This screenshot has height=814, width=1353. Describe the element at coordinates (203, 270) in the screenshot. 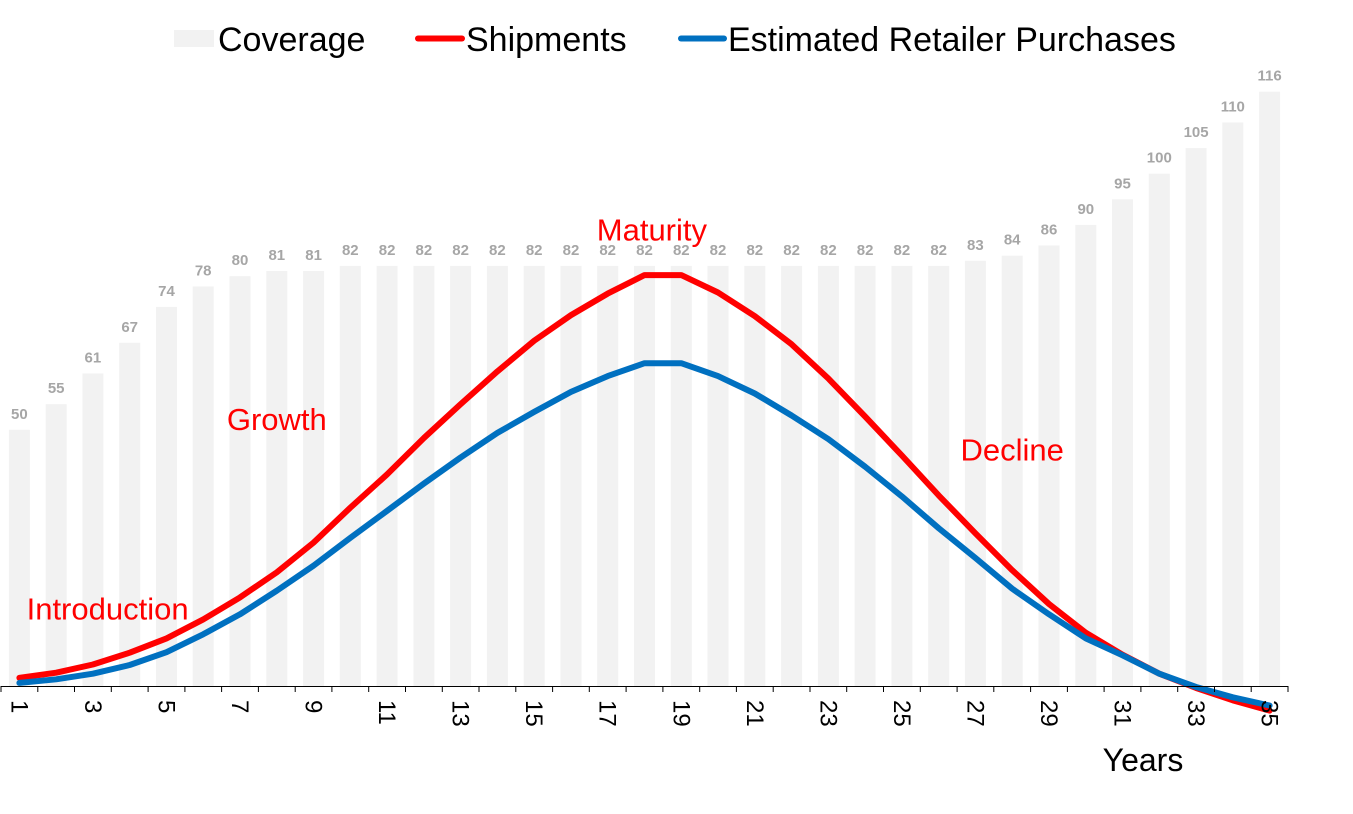

I see `coverage-bar-value-label: 78` at that location.